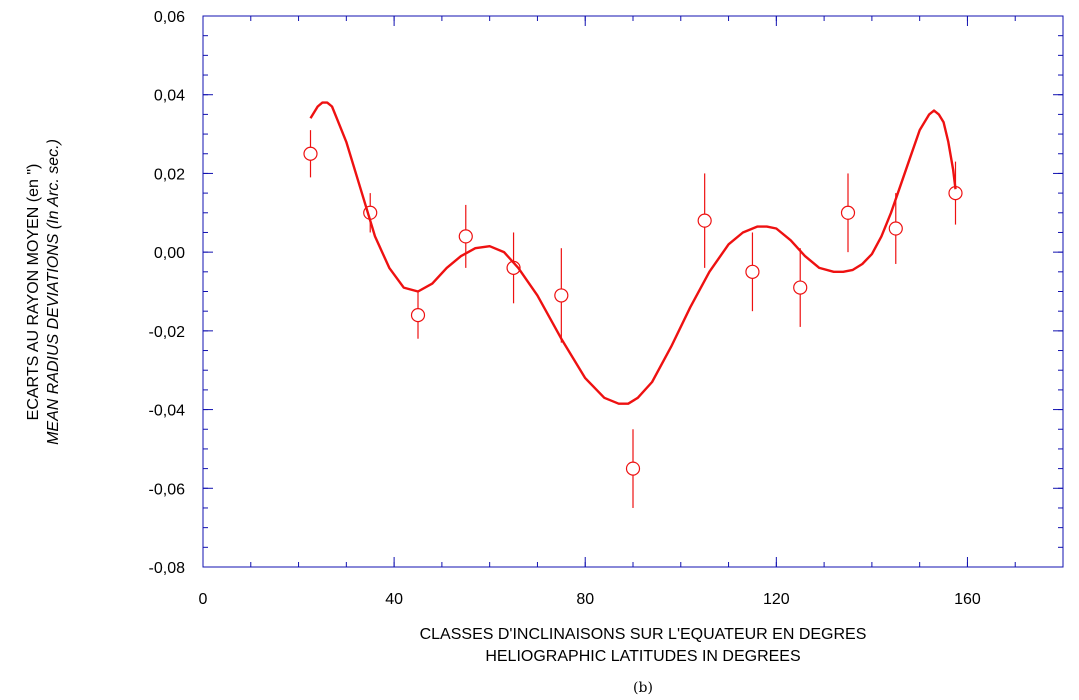  What do you see at coordinates (33, 292) in the screenshot?
I see `y-axis-title-fr: ECARTS AU RAYON MOYEN (en ")` at bounding box center [33, 292].